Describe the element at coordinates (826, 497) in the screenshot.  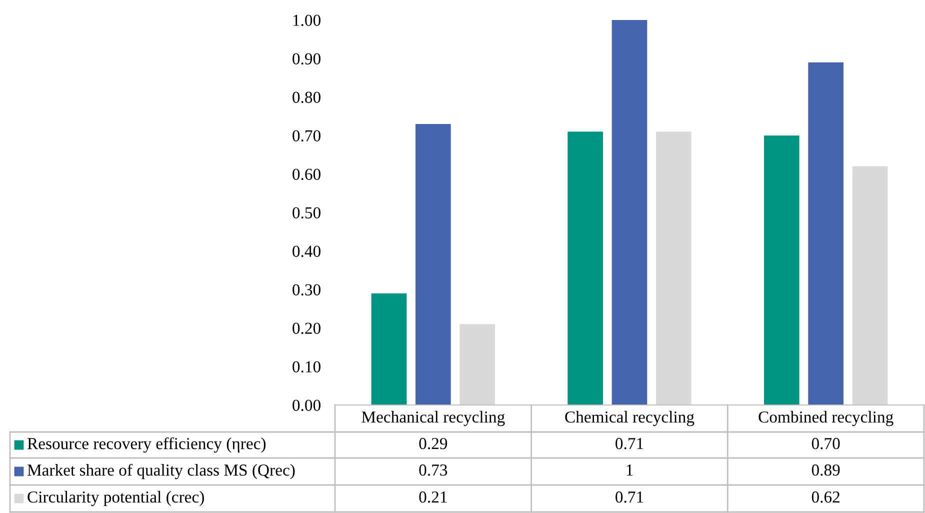
I see `data-label: 0.62` at that location.